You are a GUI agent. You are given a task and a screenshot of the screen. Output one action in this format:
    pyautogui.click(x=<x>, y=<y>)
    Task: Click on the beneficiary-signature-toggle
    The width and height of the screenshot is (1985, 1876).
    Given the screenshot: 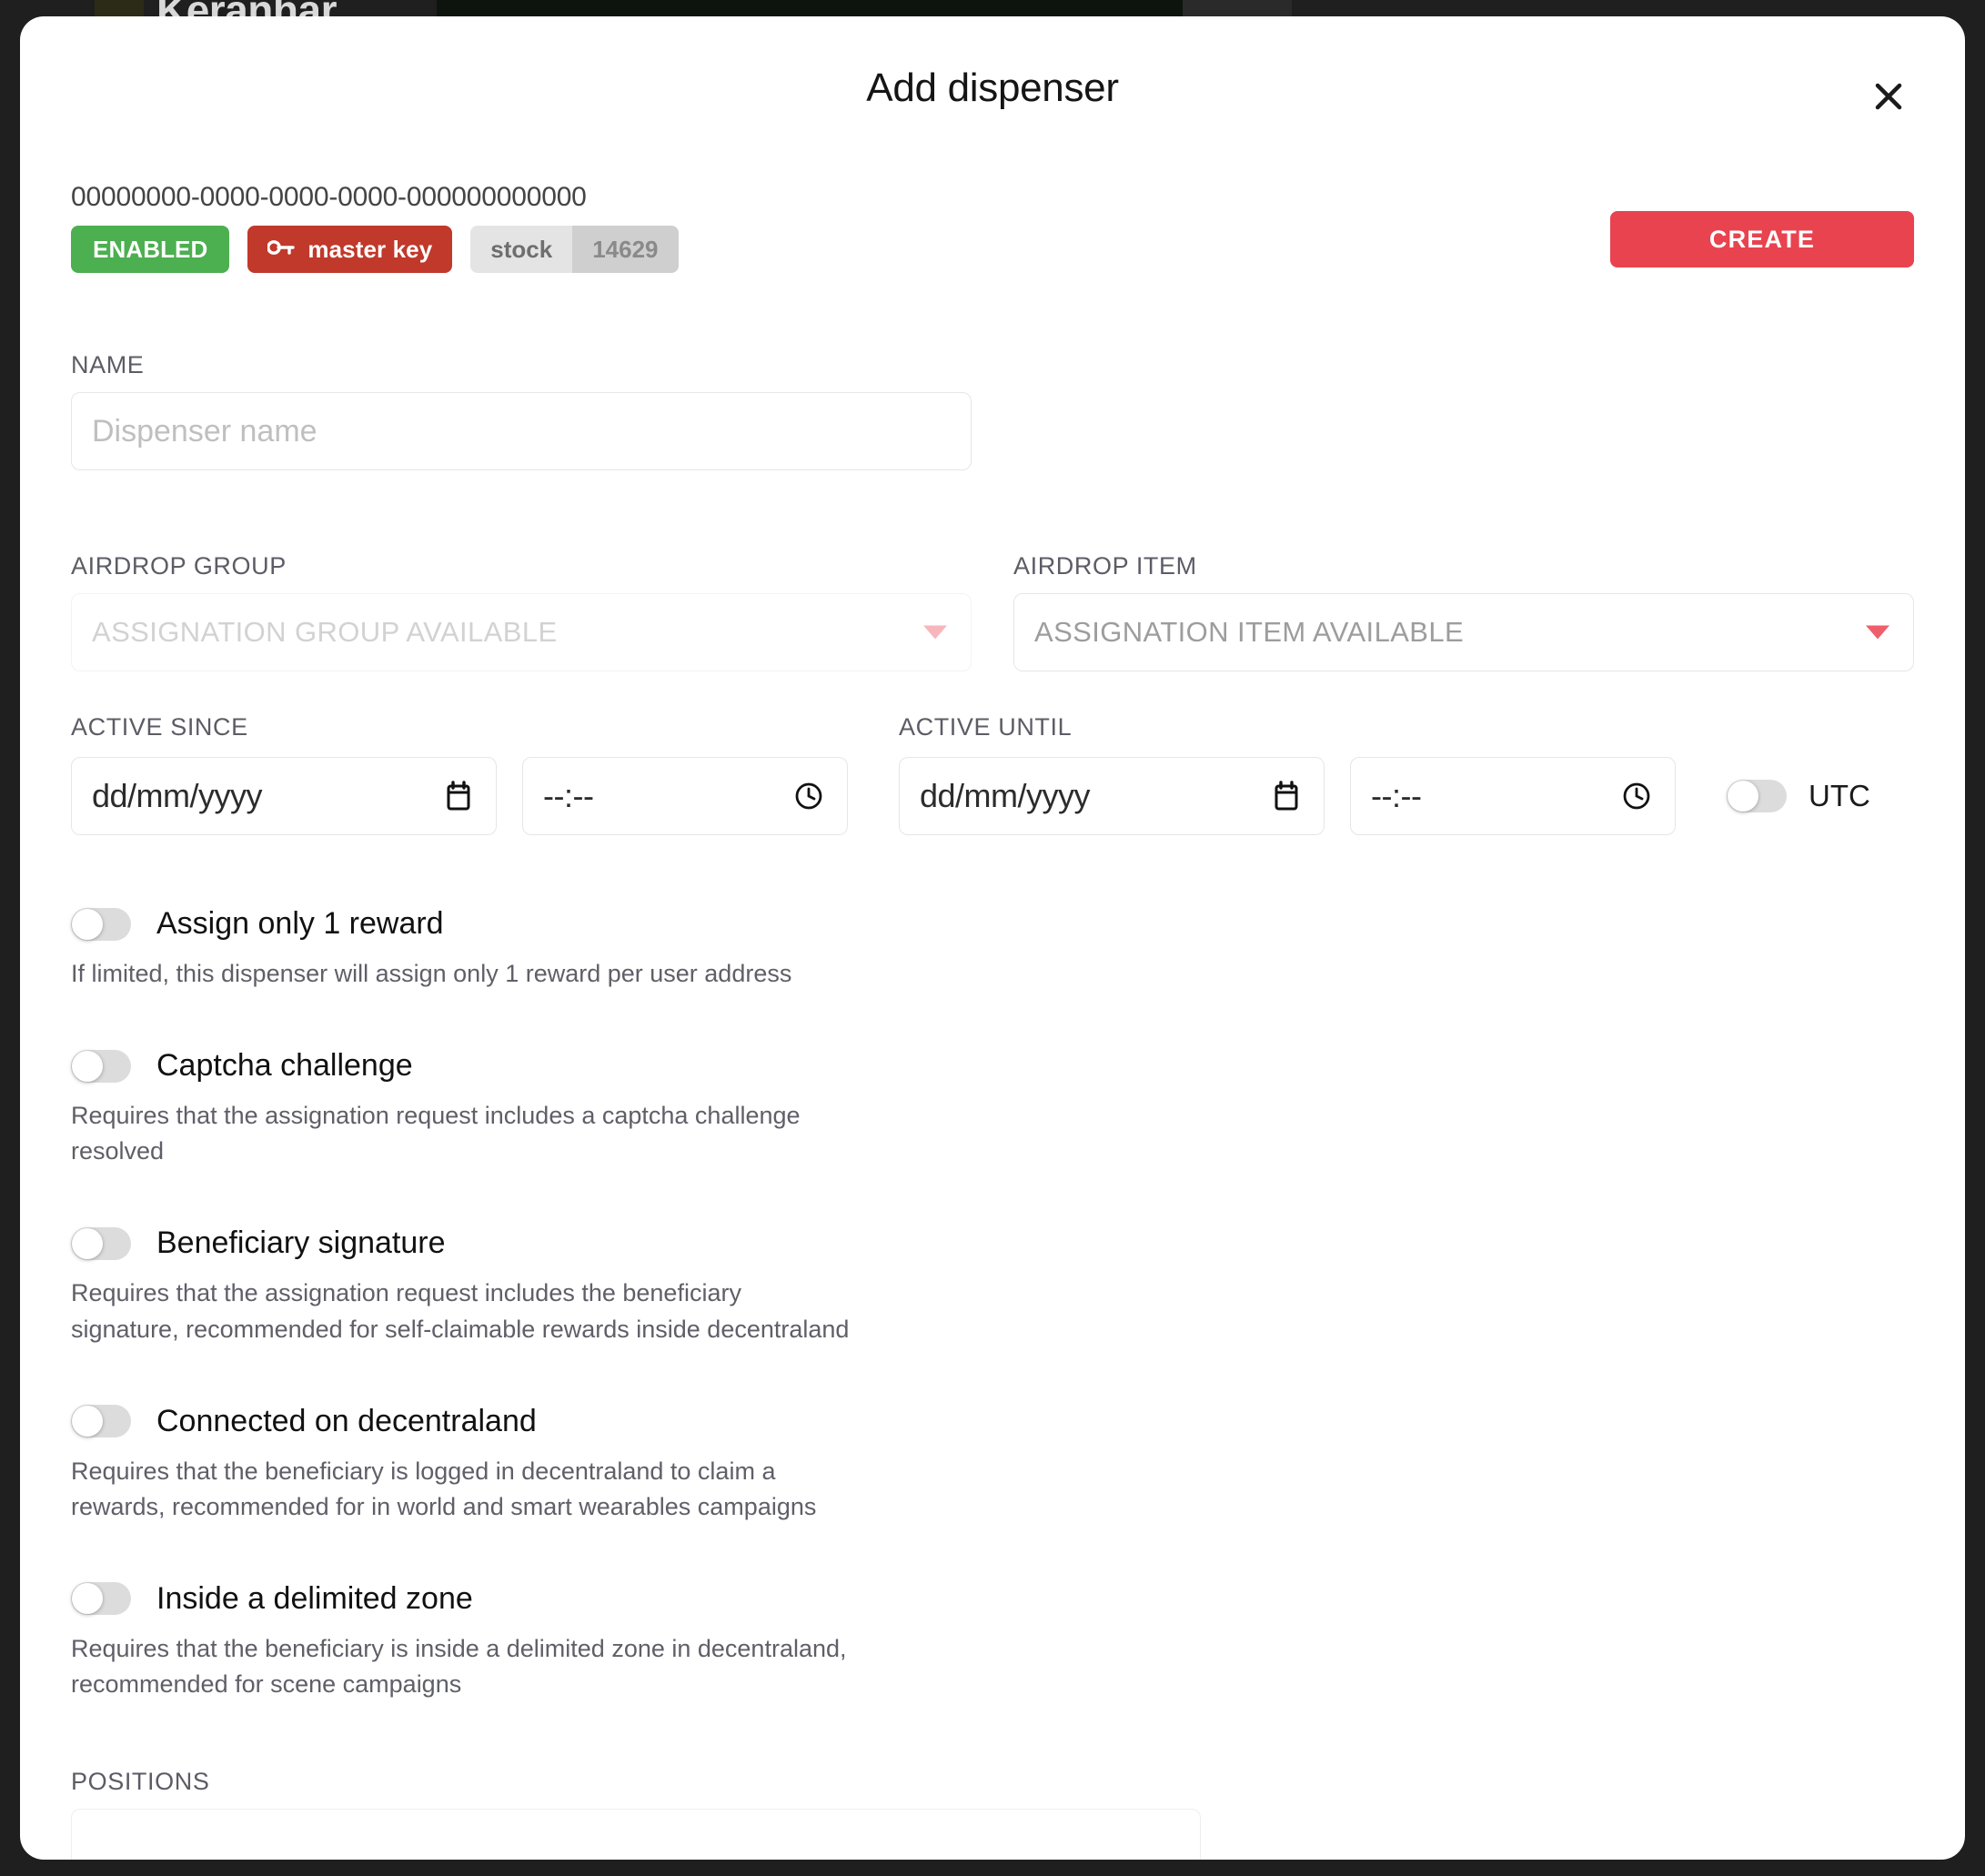 What is the action you would take?
    pyautogui.click(x=101, y=1243)
    